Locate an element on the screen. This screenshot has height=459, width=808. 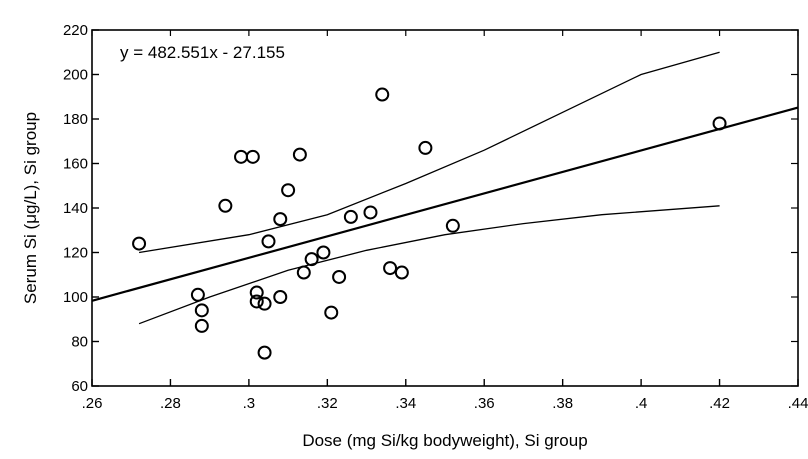
y-tick-label: 200 is located at coordinates (75, 75).